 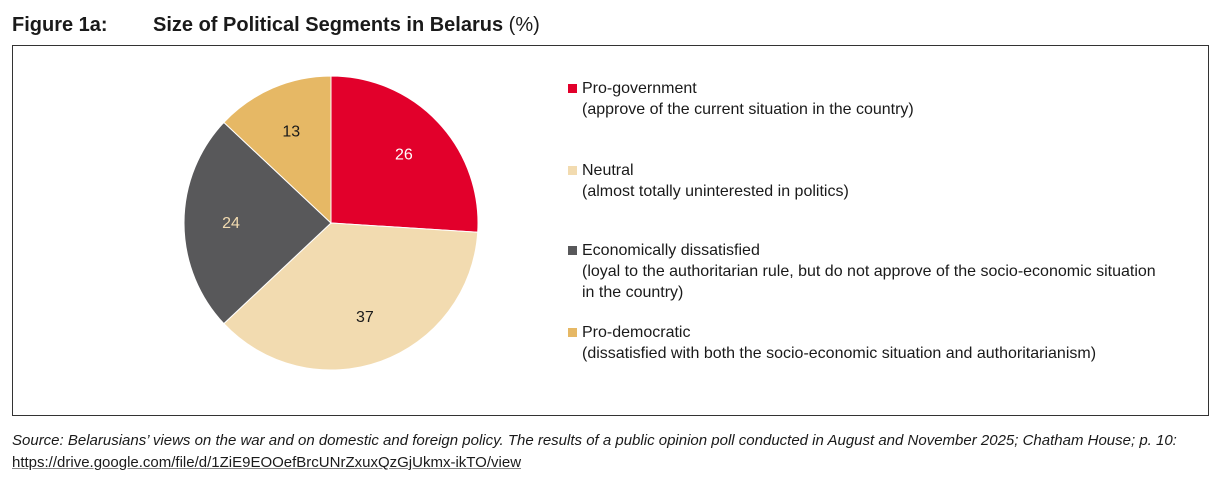 What do you see at coordinates (524, 25) in the screenshot?
I see `chart-unit: (%)` at bounding box center [524, 25].